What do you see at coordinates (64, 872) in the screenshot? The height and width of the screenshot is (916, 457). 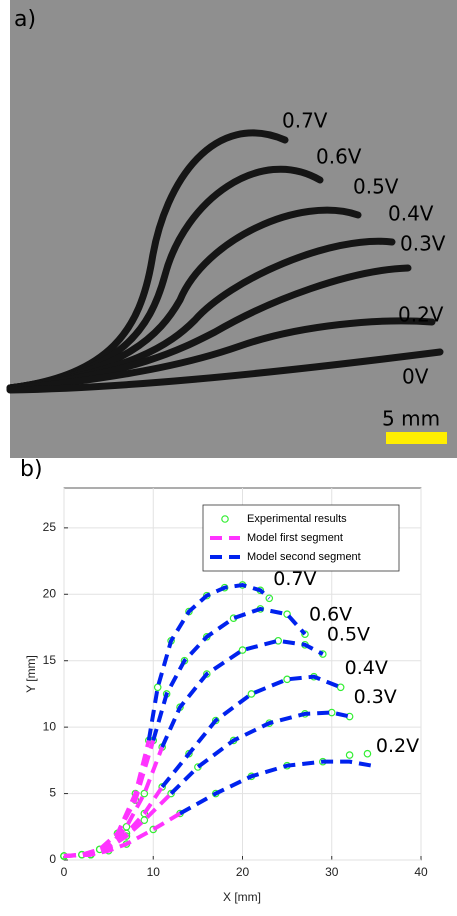 I see `x-tick-label: 0` at bounding box center [64, 872].